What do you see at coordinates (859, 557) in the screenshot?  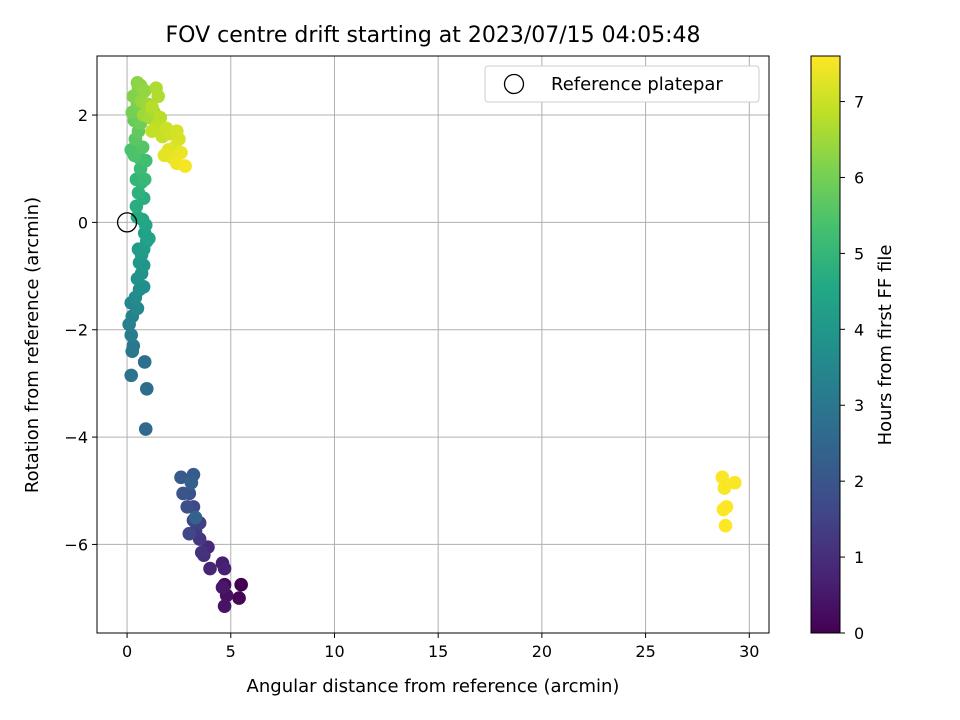 I see `colorbar-tick-label: 1` at bounding box center [859, 557].